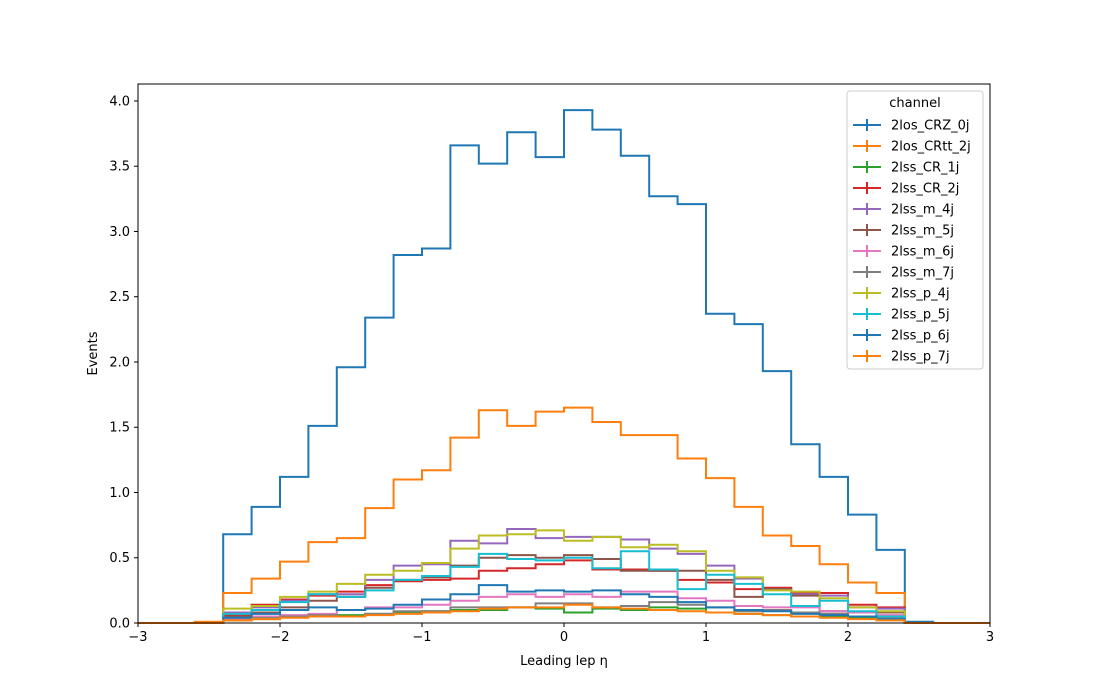 Image resolution: width=1100 pixels, height=700 pixels. I want to click on legend-box, so click(915, 230).